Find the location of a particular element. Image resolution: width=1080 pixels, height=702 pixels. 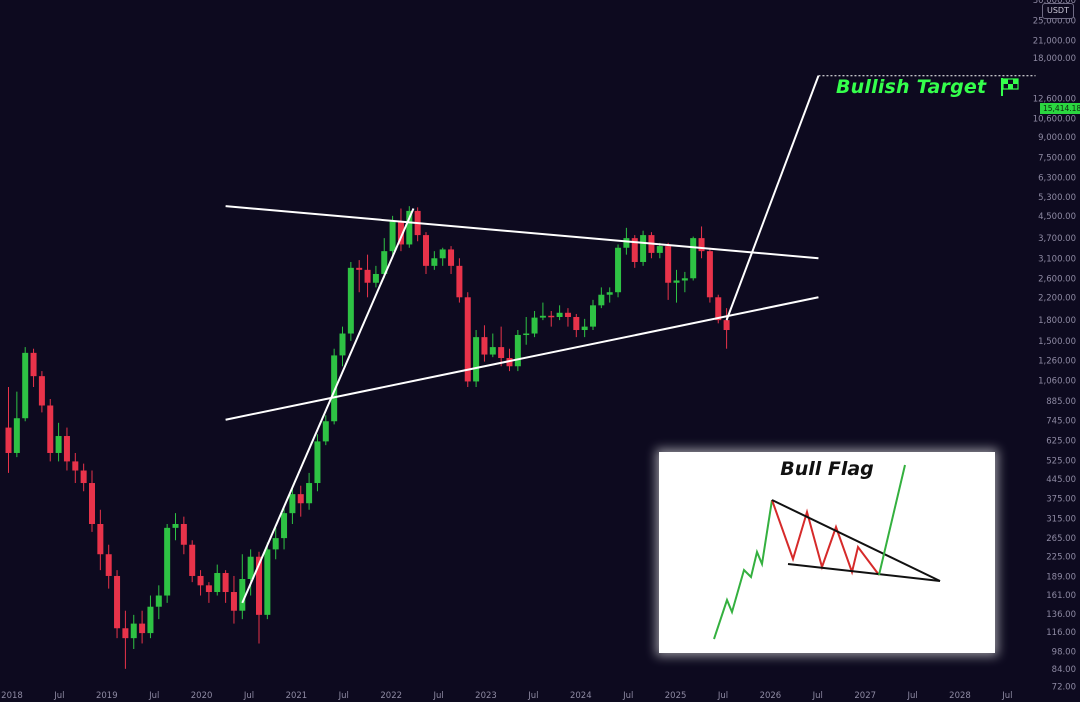

y-tick-label: 136.00 is located at coordinates (1061, 615).